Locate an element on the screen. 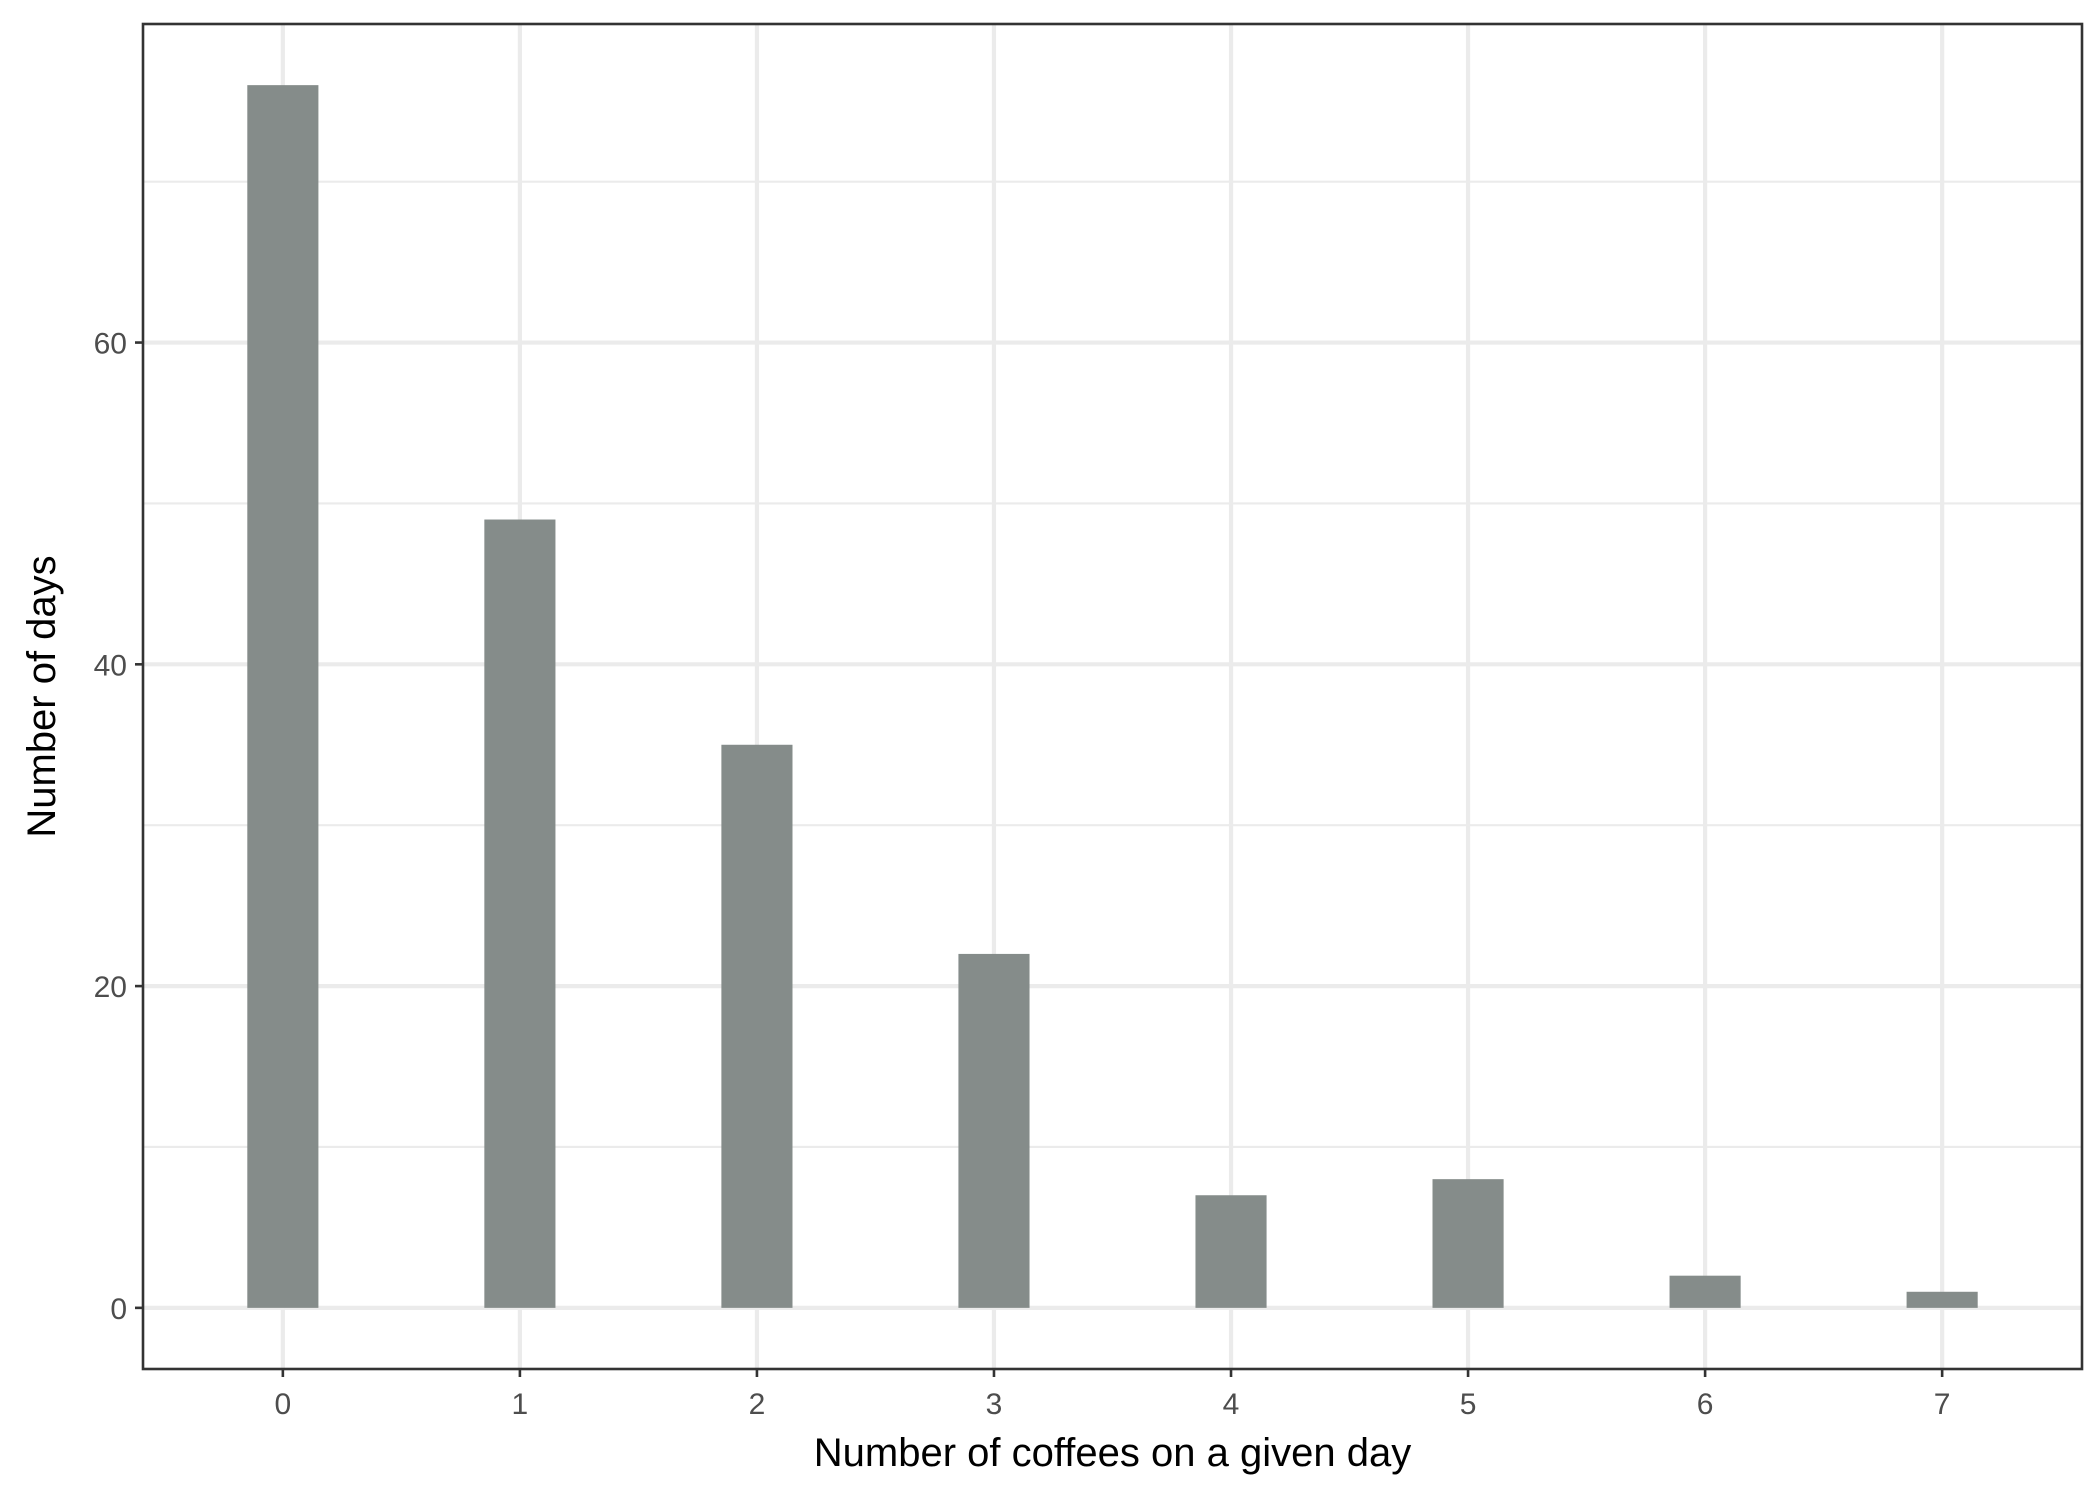  x-tick-label: 0 is located at coordinates (283, 1404).